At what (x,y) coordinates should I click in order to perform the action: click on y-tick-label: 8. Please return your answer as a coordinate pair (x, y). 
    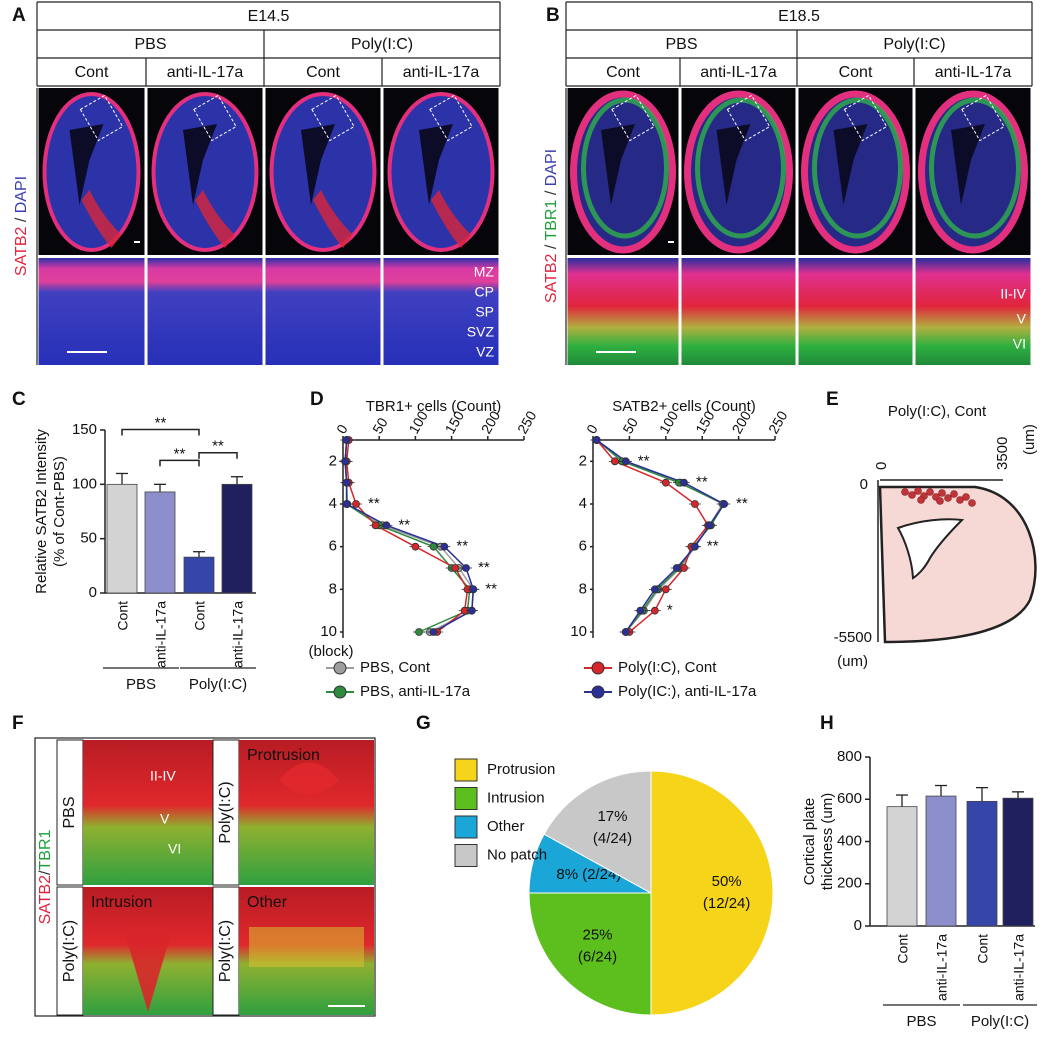
    Looking at the image, I should click on (583, 588).